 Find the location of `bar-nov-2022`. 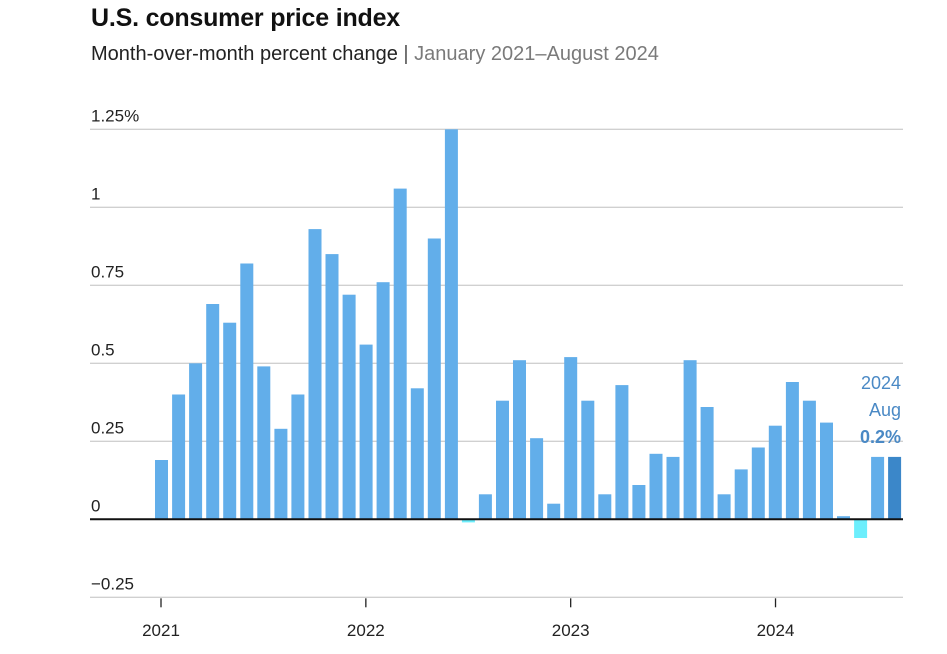

bar-nov-2022 is located at coordinates (537, 479).